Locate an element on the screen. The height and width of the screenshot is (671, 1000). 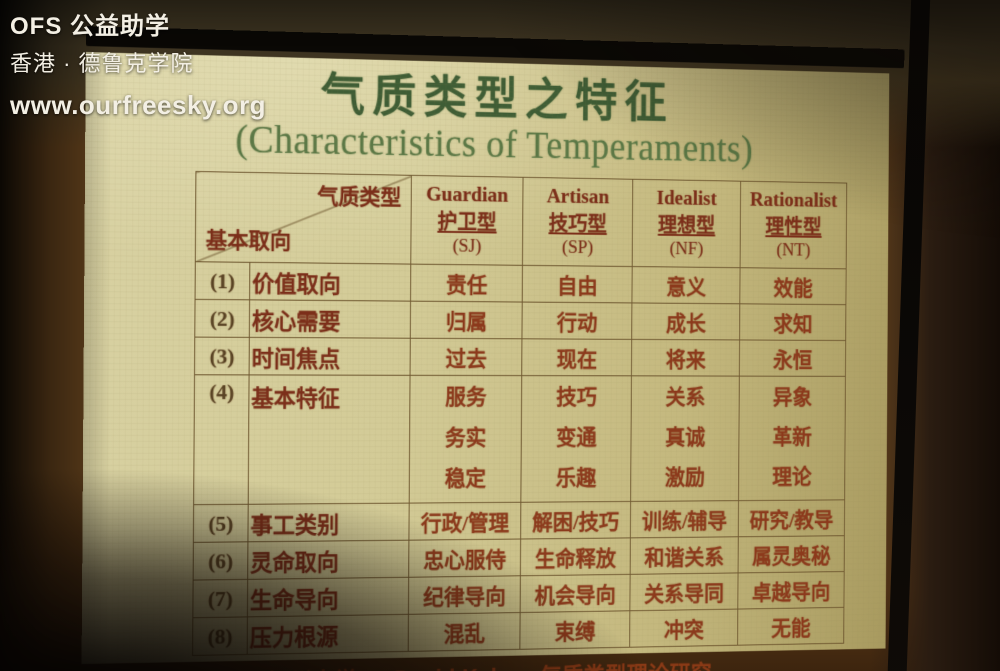
column-code: (NT) is located at coordinates (793, 250).